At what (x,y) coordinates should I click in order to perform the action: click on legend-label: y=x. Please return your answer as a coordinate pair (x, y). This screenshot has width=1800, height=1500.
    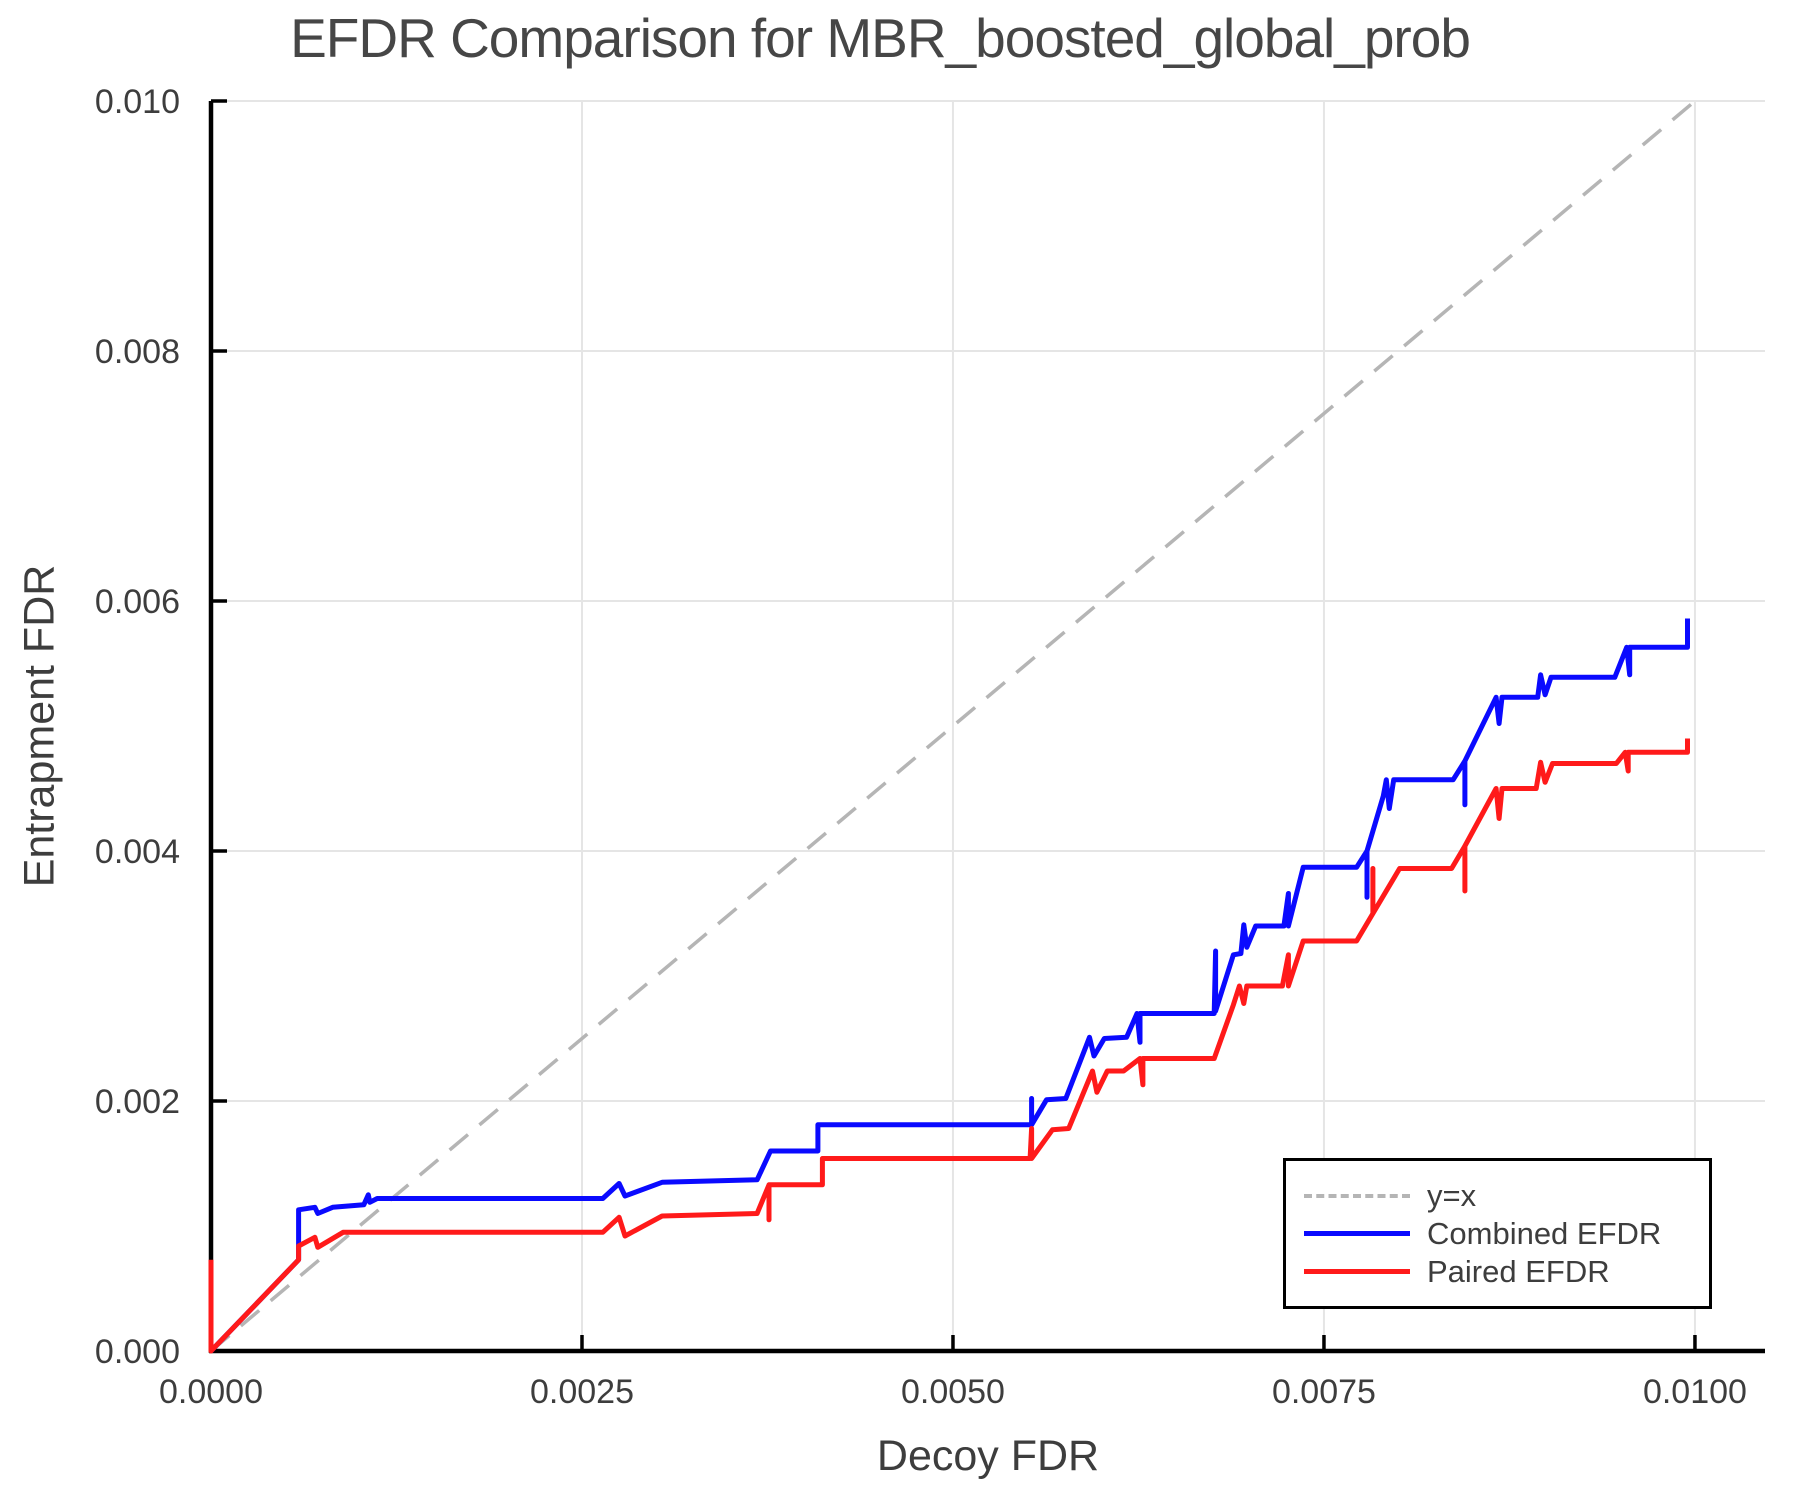
    Looking at the image, I should click on (1452, 1195).